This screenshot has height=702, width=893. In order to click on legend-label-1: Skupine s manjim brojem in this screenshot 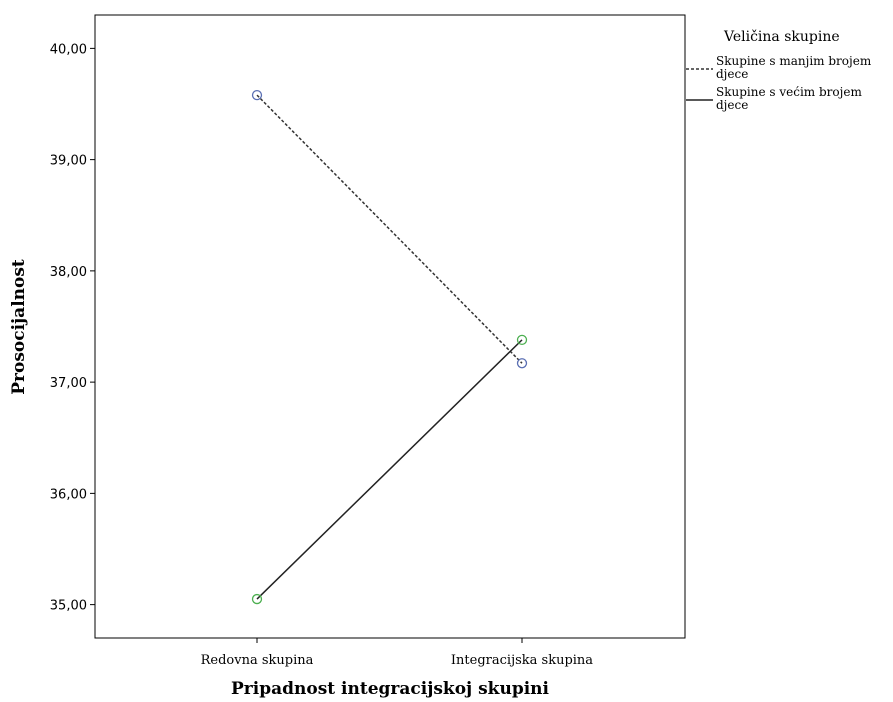, I will do `click(794, 61)`.